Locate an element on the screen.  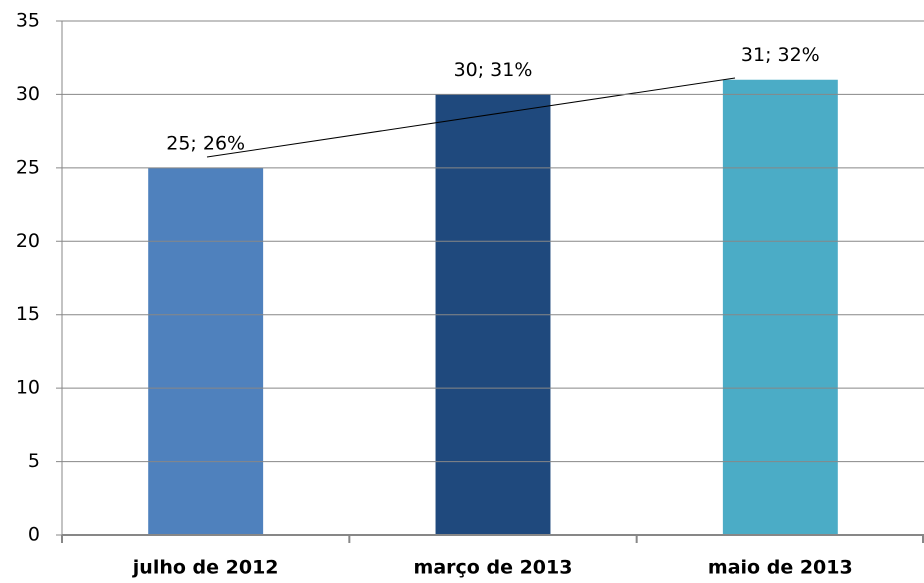
y-tick-label: 0 is located at coordinates (34, 535).